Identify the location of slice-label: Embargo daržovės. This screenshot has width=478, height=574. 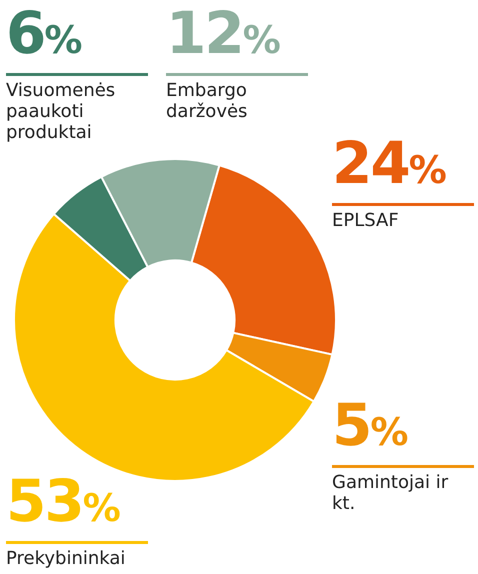
(207, 101).